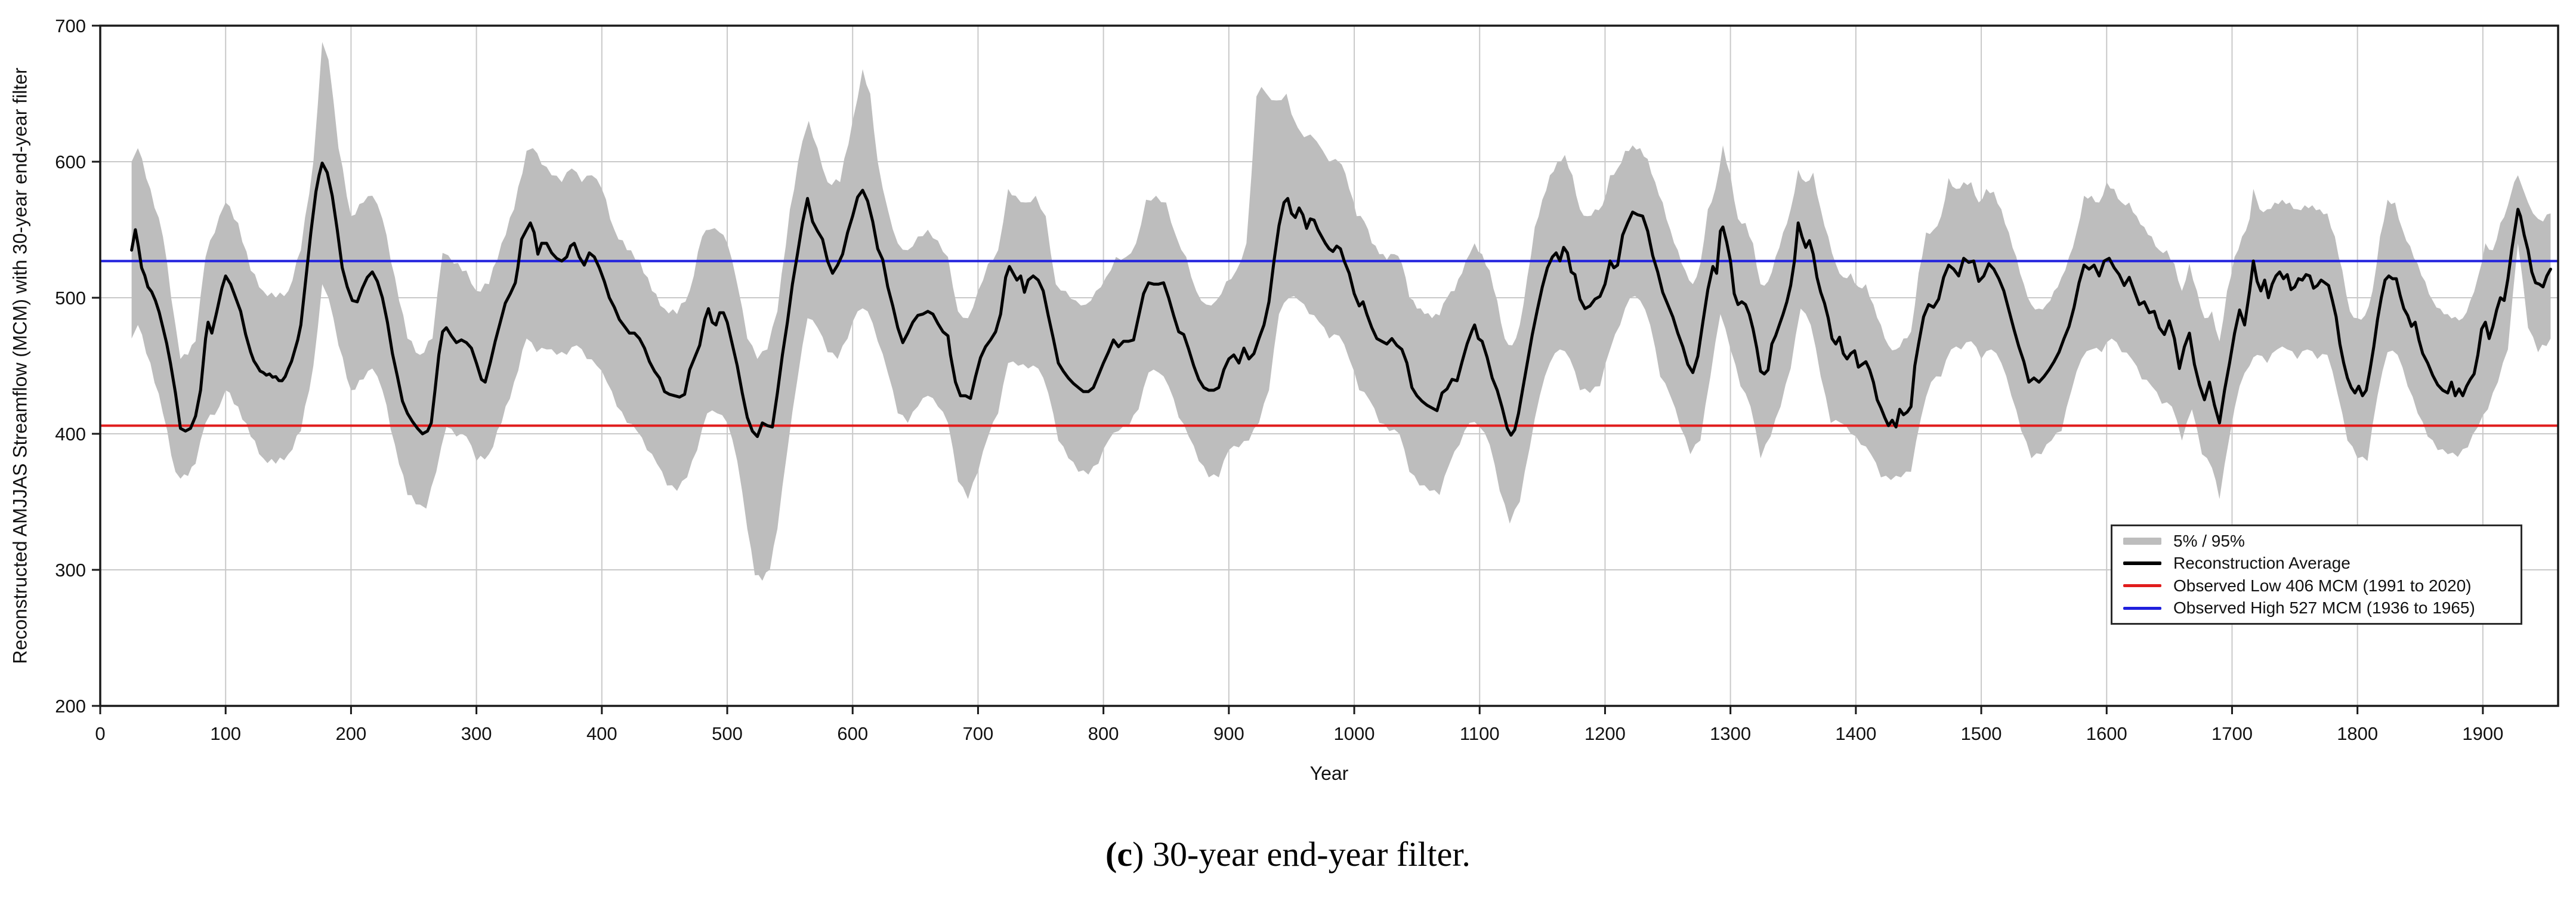  What do you see at coordinates (852, 733) in the screenshot?
I see `x-tick-label: 600` at bounding box center [852, 733].